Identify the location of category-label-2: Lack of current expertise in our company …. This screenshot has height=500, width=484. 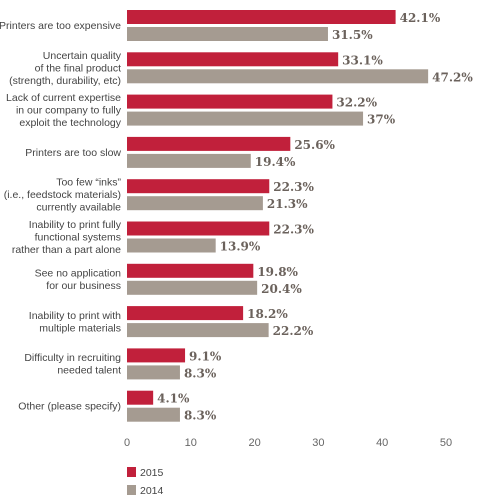
(64, 110).